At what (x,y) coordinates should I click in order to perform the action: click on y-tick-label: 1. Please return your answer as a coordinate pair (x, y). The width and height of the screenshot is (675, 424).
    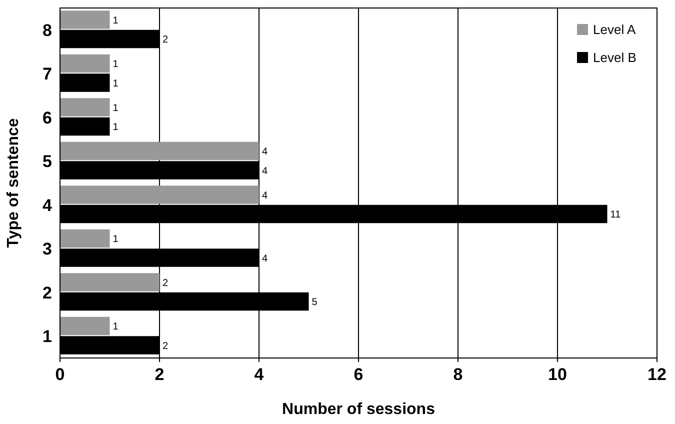
    Looking at the image, I should click on (47, 336).